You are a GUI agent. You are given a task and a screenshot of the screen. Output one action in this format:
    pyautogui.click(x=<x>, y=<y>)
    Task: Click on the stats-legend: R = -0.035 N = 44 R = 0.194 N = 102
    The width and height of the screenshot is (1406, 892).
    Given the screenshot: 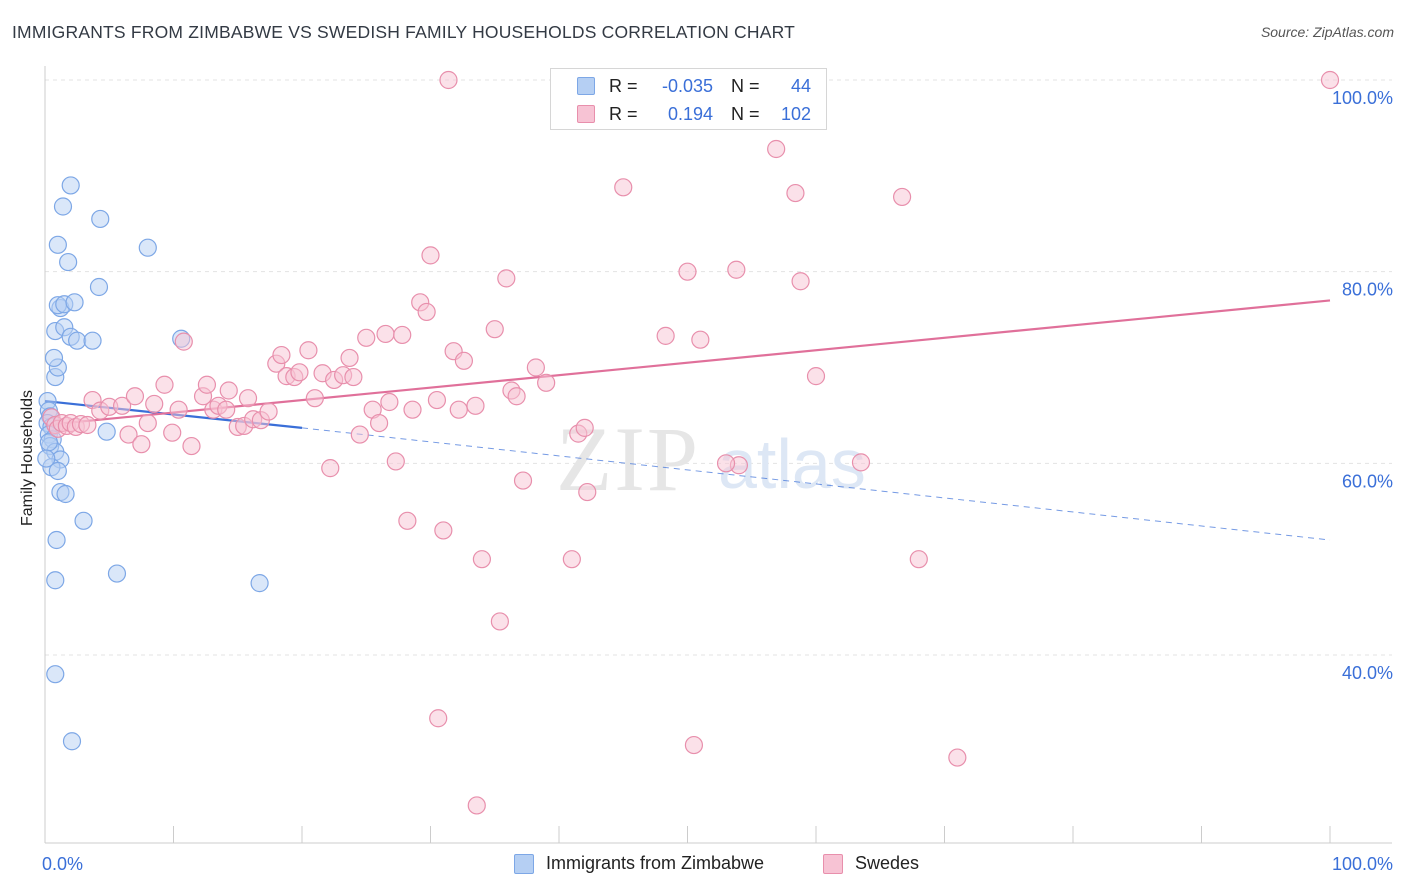 What is the action you would take?
    pyautogui.click(x=688, y=99)
    